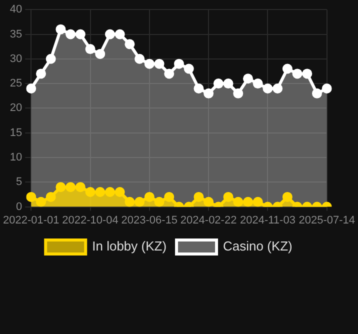 Image resolution: width=358 pixels, height=334 pixels. I want to click on x-tick-label: 2022-01-01, so click(31, 220).